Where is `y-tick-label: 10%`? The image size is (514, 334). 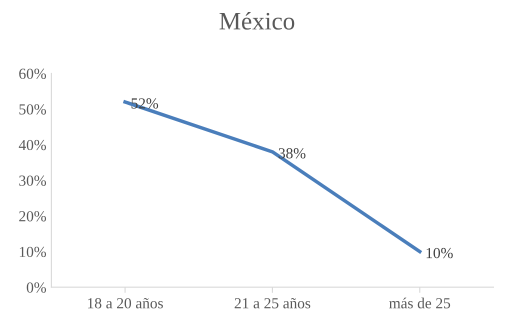
y-tick-label: 10% is located at coordinates (33, 252).